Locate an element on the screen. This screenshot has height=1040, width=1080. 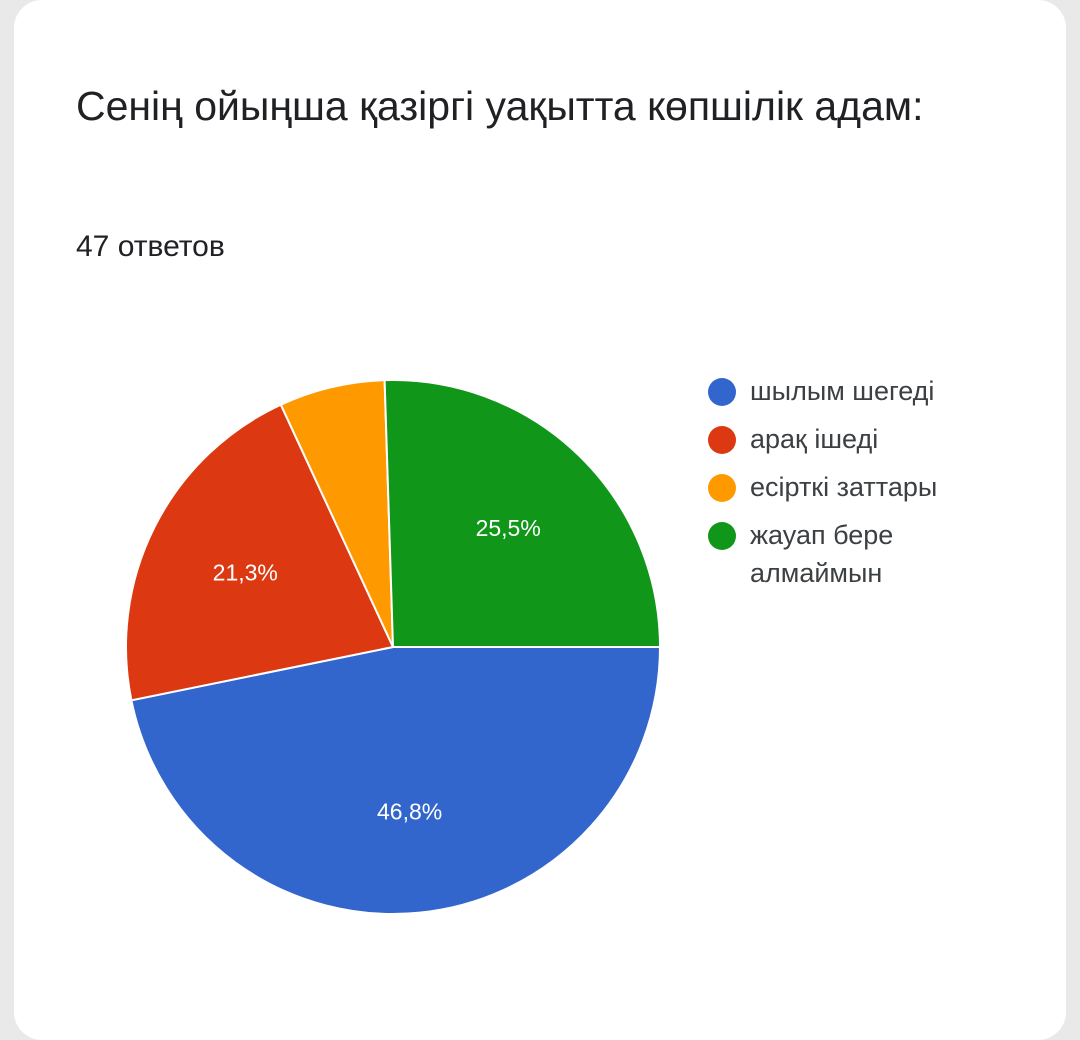
legend-item-drugs: есірткі заттары is located at coordinates (873, 487).